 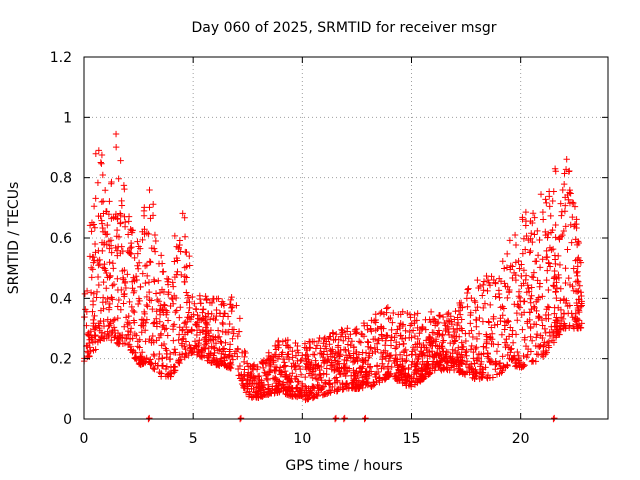 I want to click on y-tick-label: 0.6, so click(x=61, y=239).